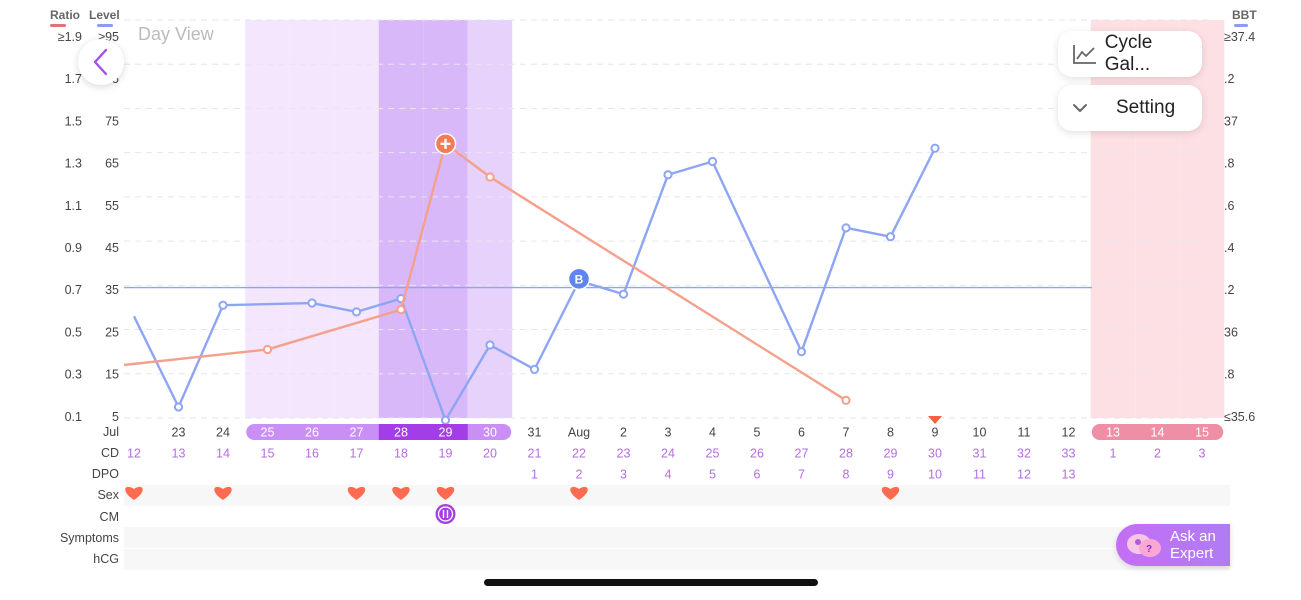  What do you see at coordinates (70, 37) in the screenshot?
I see `ratio-tick-label: ≥1.9` at bounding box center [70, 37].